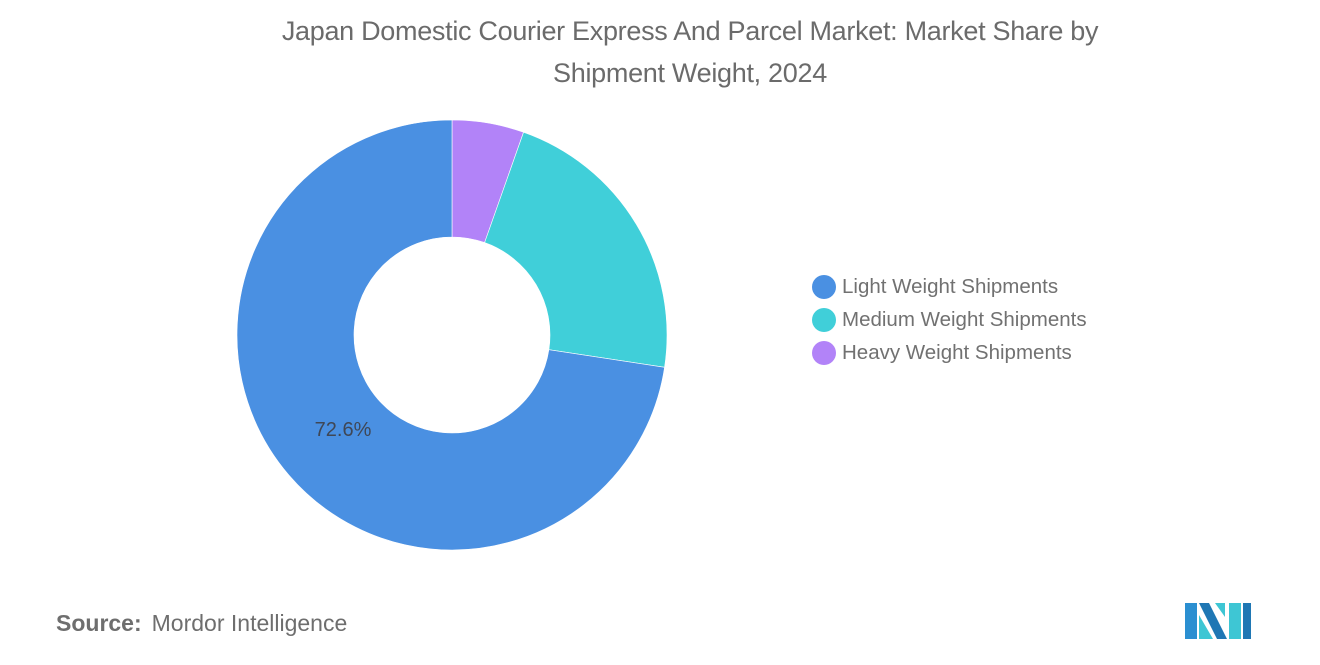 Image resolution: width=1320 pixels, height=665 pixels. Describe the element at coordinates (343, 430) in the screenshot. I see `slice-label-light-weight: 72.6%` at that location.